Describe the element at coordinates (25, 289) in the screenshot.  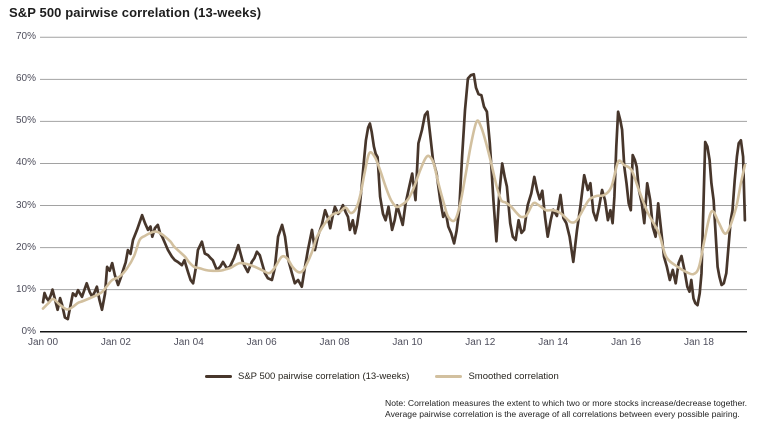
I see `y-tick-label: 10%` at that location.